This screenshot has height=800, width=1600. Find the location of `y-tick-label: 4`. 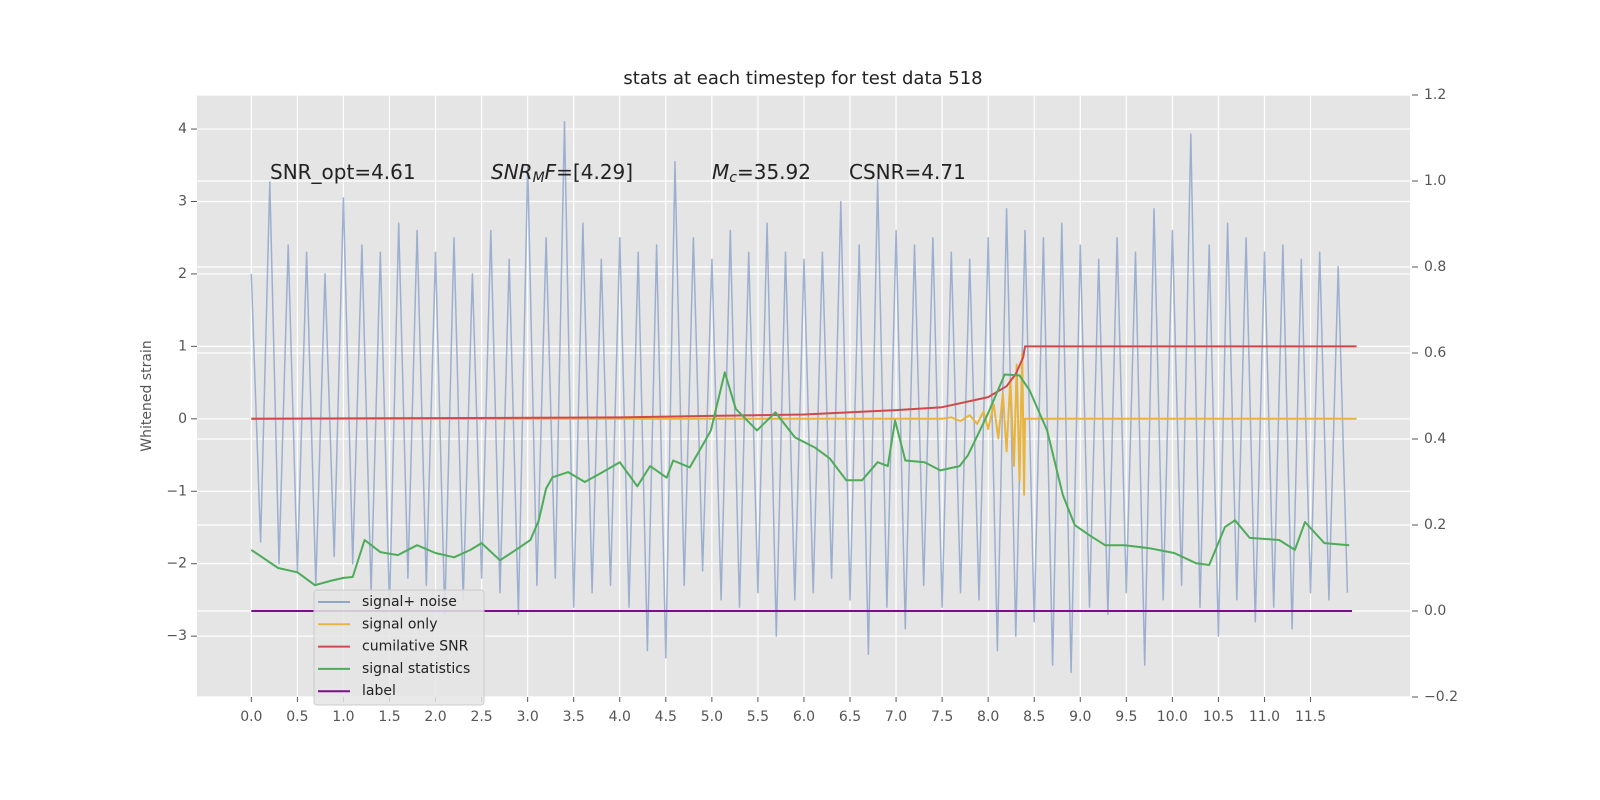

y-tick-label: 4 is located at coordinates (182, 129).